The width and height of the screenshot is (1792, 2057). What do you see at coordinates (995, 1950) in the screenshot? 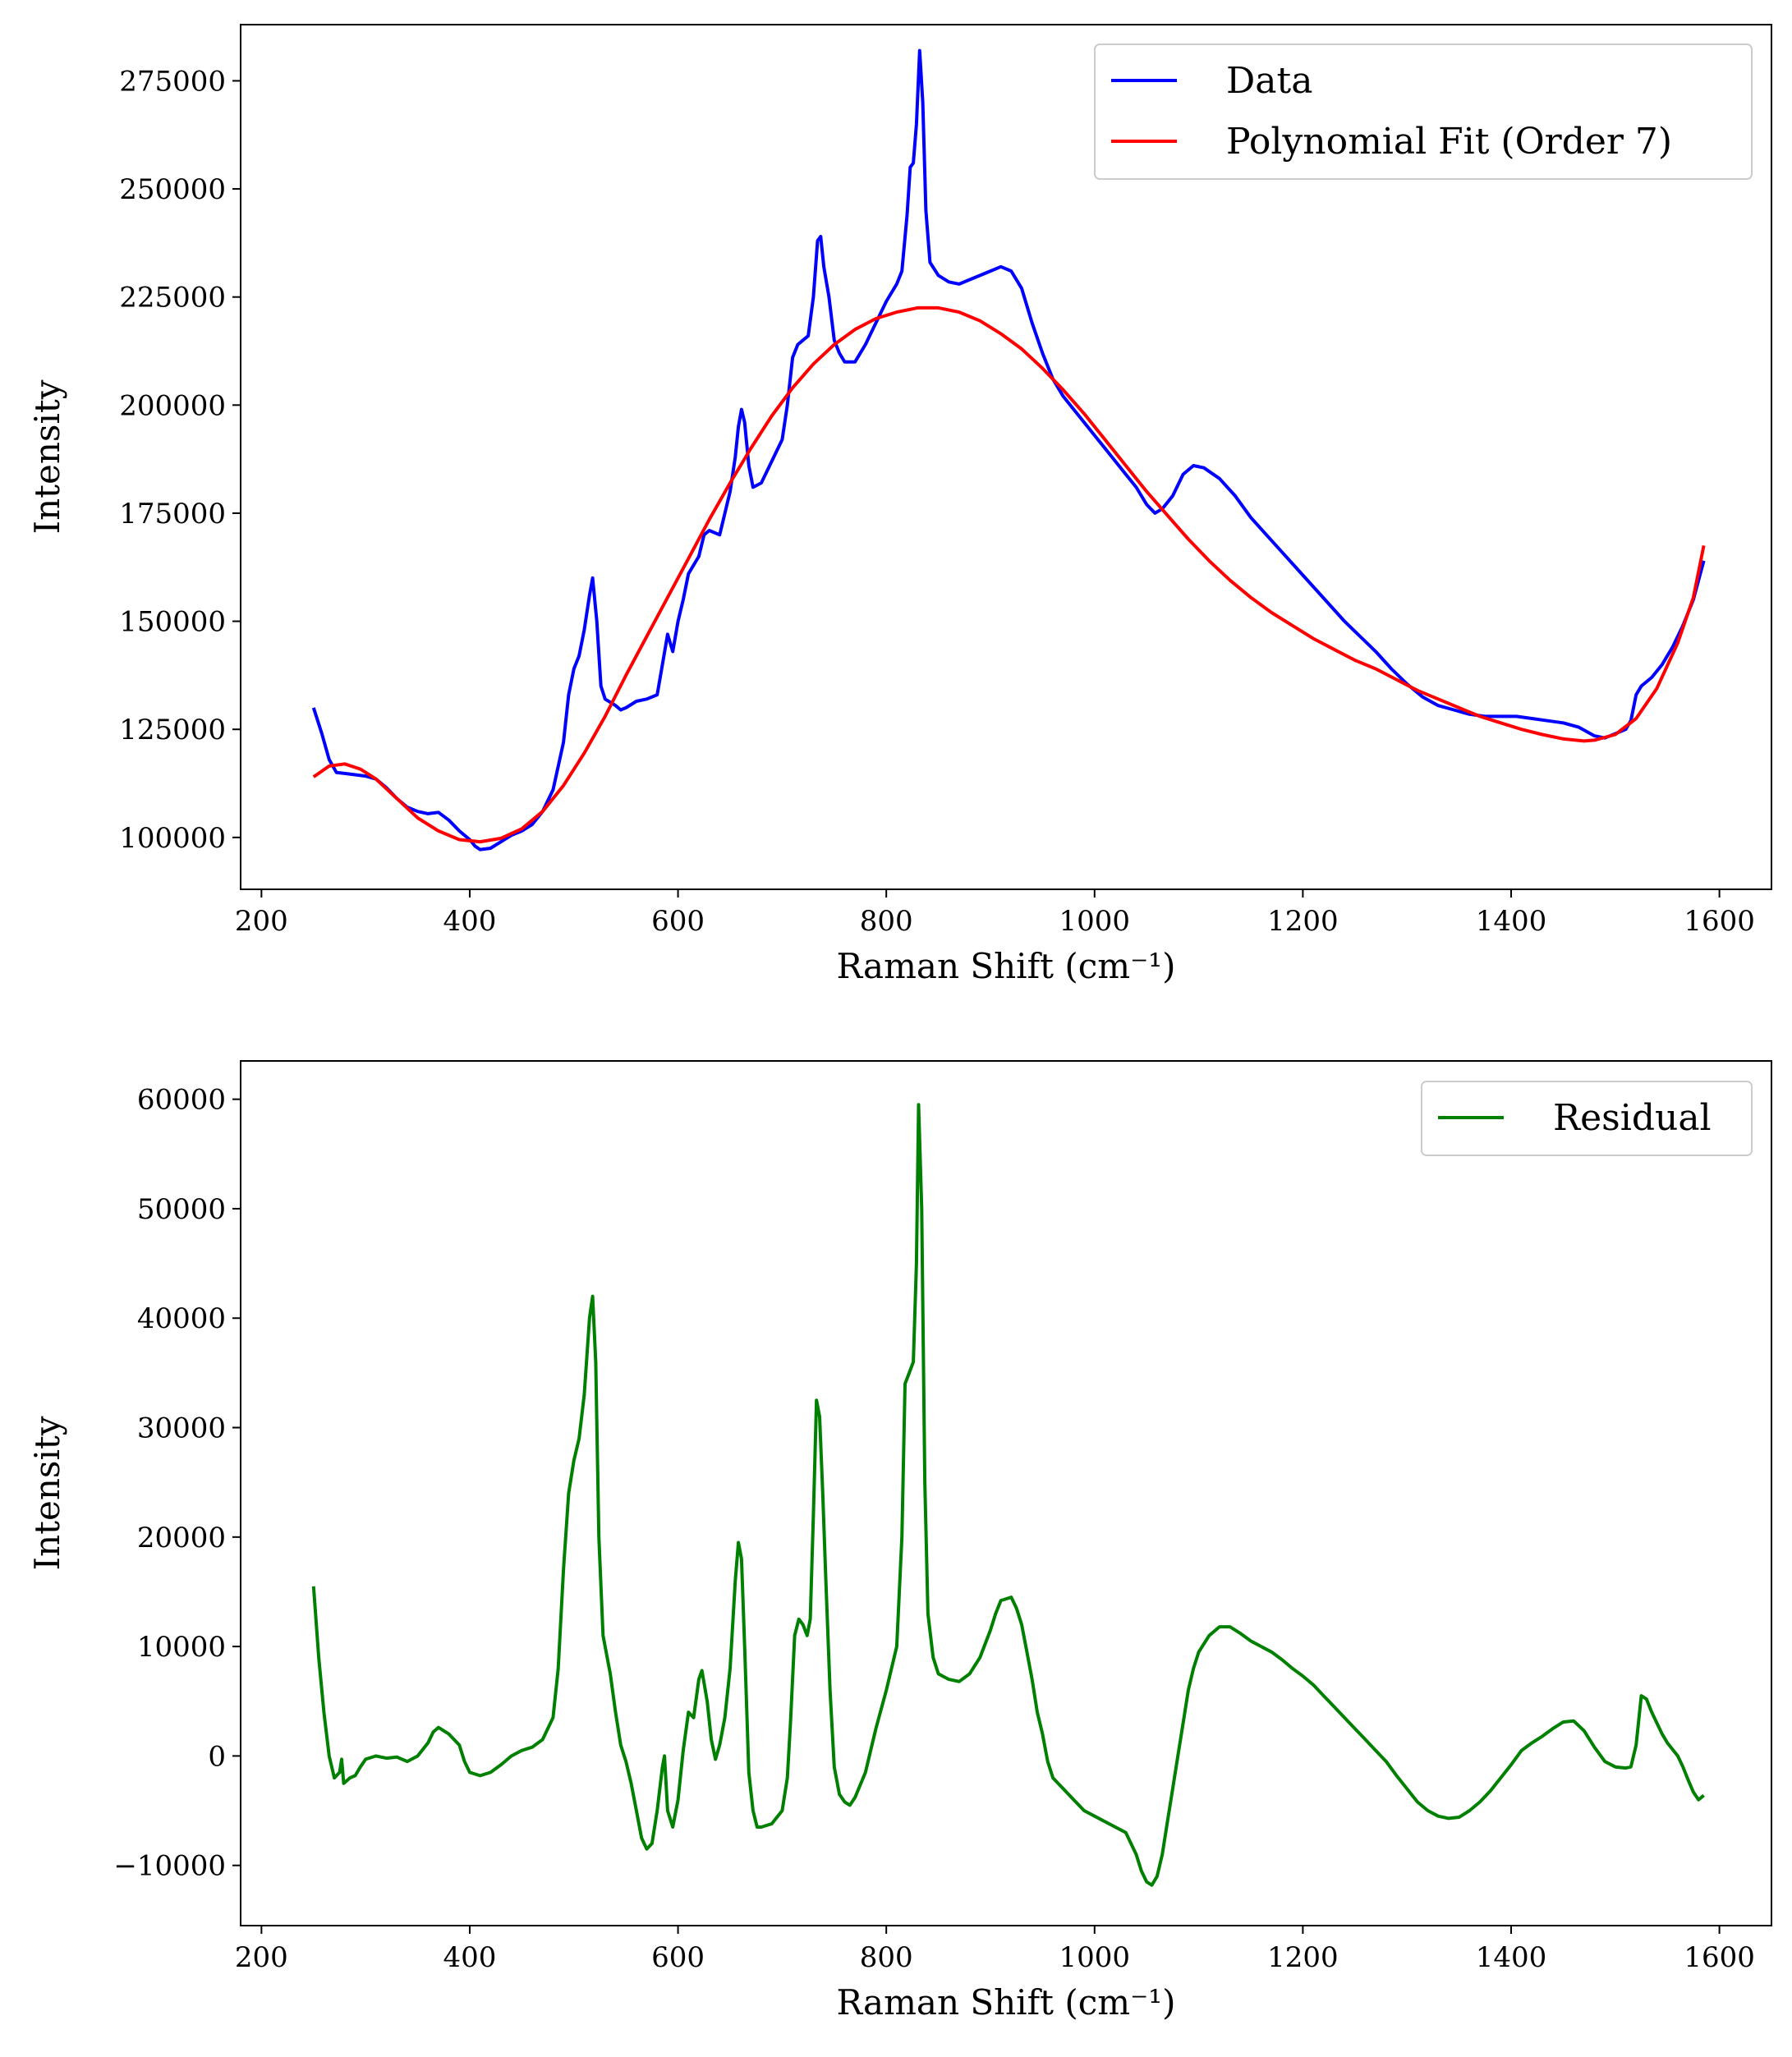
I see `residual-plot-x-ticks: 200 400 600 800 1000 1200 1400 1600` at bounding box center [995, 1950].